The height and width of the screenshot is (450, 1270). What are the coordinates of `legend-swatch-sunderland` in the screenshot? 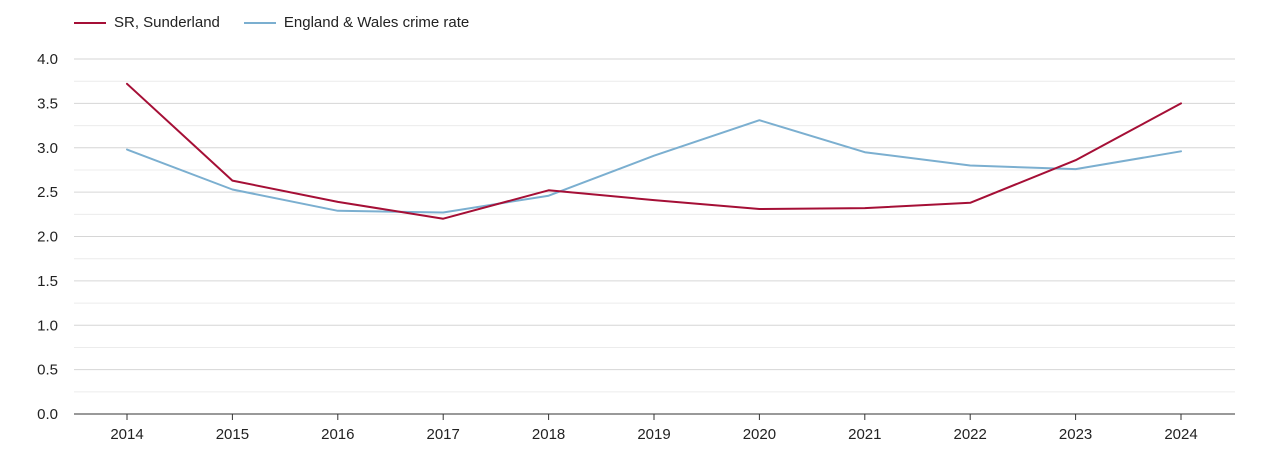 It's located at (90, 22).